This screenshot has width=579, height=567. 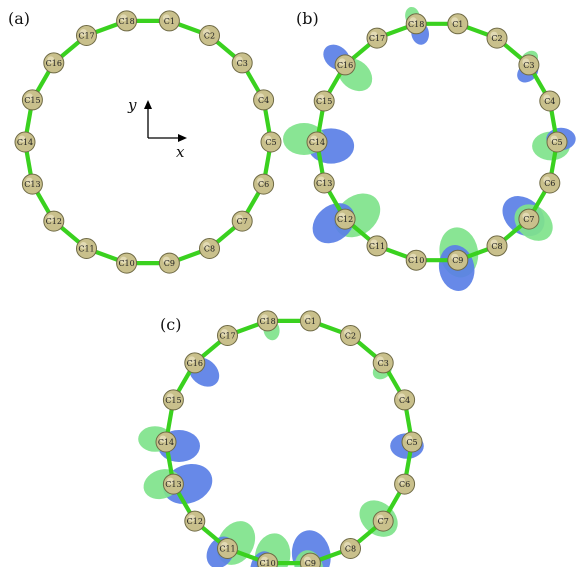 I want to click on atom-label: C6, so click(x=549, y=183).